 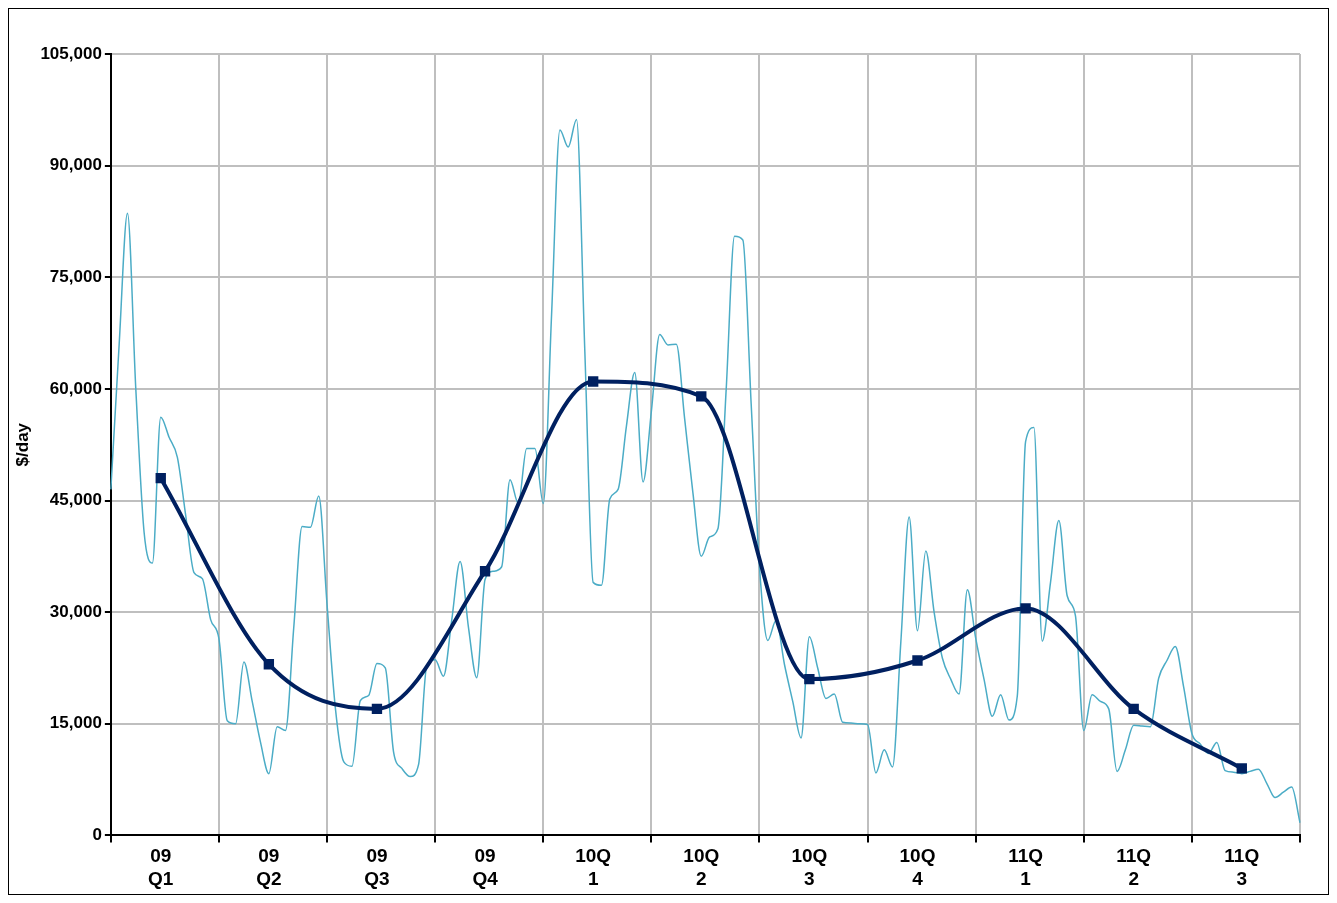 What do you see at coordinates (97, 835) in the screenshot?
I see `y-tick-label: 0` at bounding box center [97, 835].